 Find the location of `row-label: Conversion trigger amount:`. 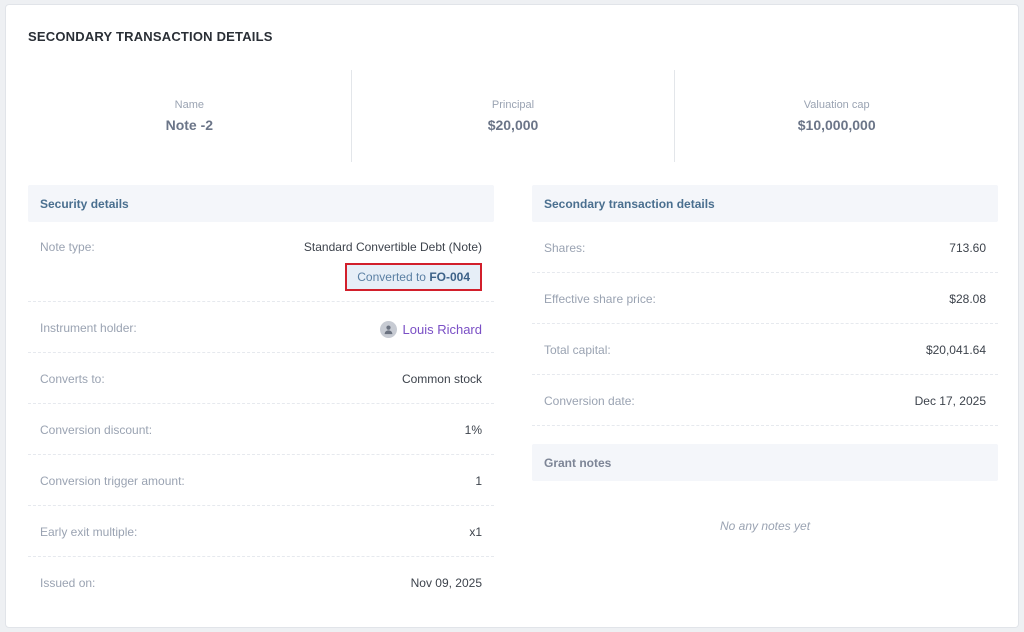

row-label: Conversion trigger amount: is located at coordinates (112, 481).